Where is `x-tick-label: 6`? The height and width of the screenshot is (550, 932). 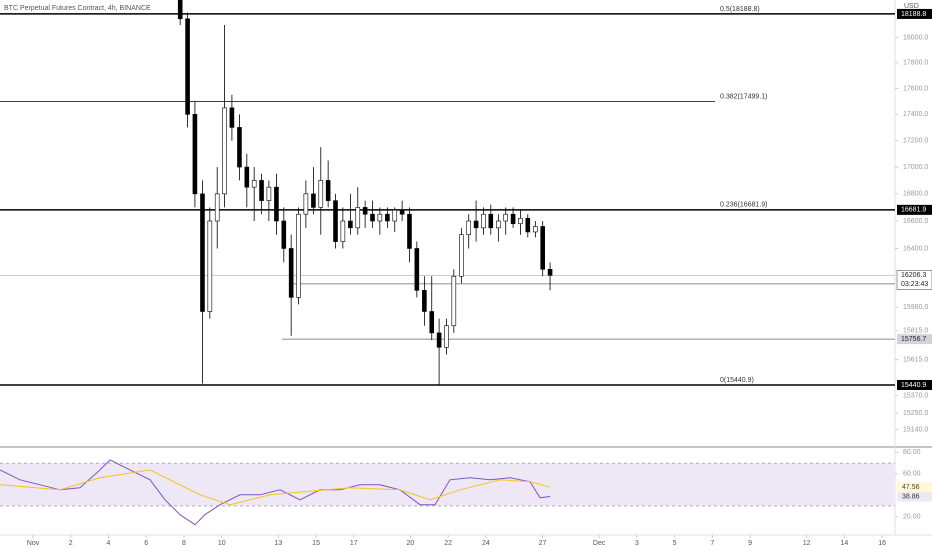
x-tick-label: 6 is located at coordinates (146, 543).